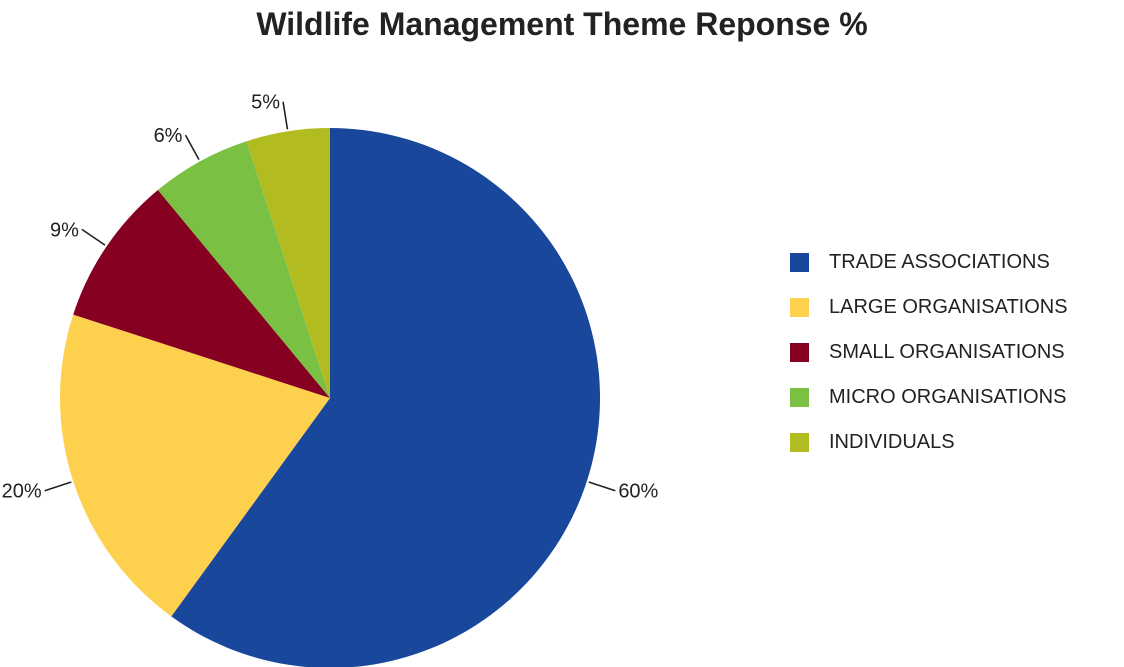  I want to click on data-label-micro-organisations: 6%, so click(168, 136).